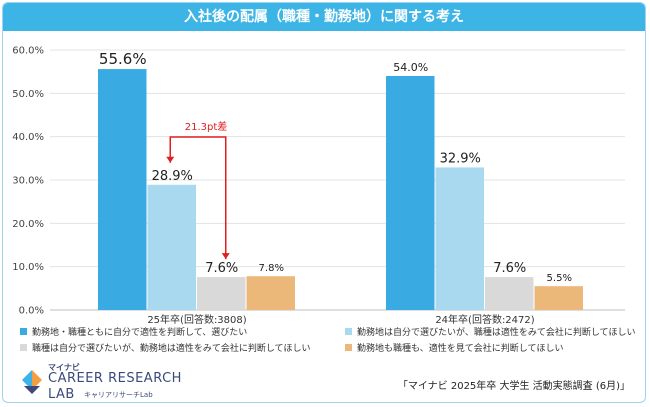  I want to click on logo-mark-icon, so click(32, 382).